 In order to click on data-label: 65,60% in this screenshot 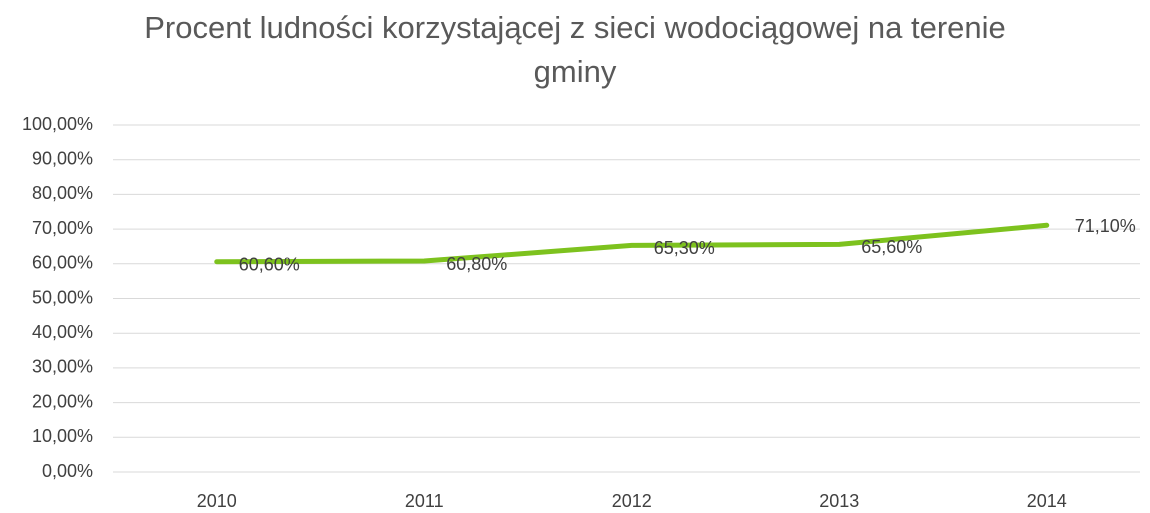, I will do `click(891, 247)`.